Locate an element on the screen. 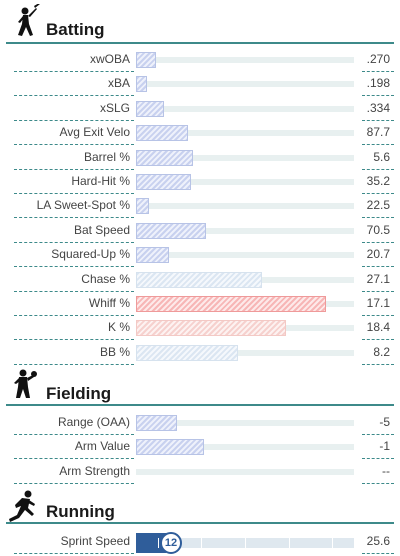 The width and height of the screenshot is (400, 556). stat-value: -5 is located at coordinates (384, 422).